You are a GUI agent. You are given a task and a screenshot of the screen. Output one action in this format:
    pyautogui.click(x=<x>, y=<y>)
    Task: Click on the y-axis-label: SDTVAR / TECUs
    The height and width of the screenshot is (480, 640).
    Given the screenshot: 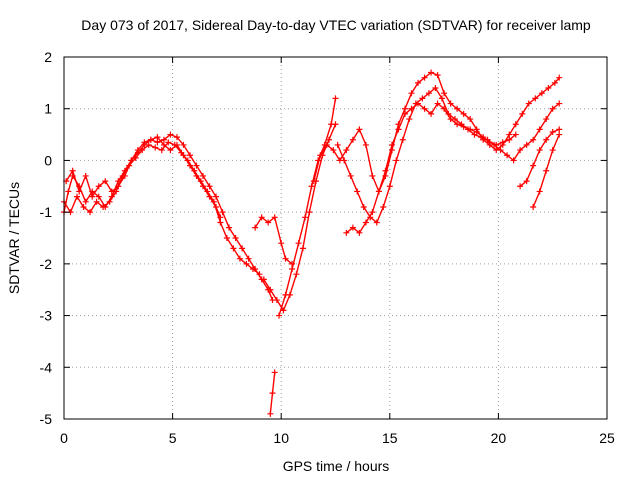 What is the action you would take?
    pyautogui.click(x=14, y=238)
    